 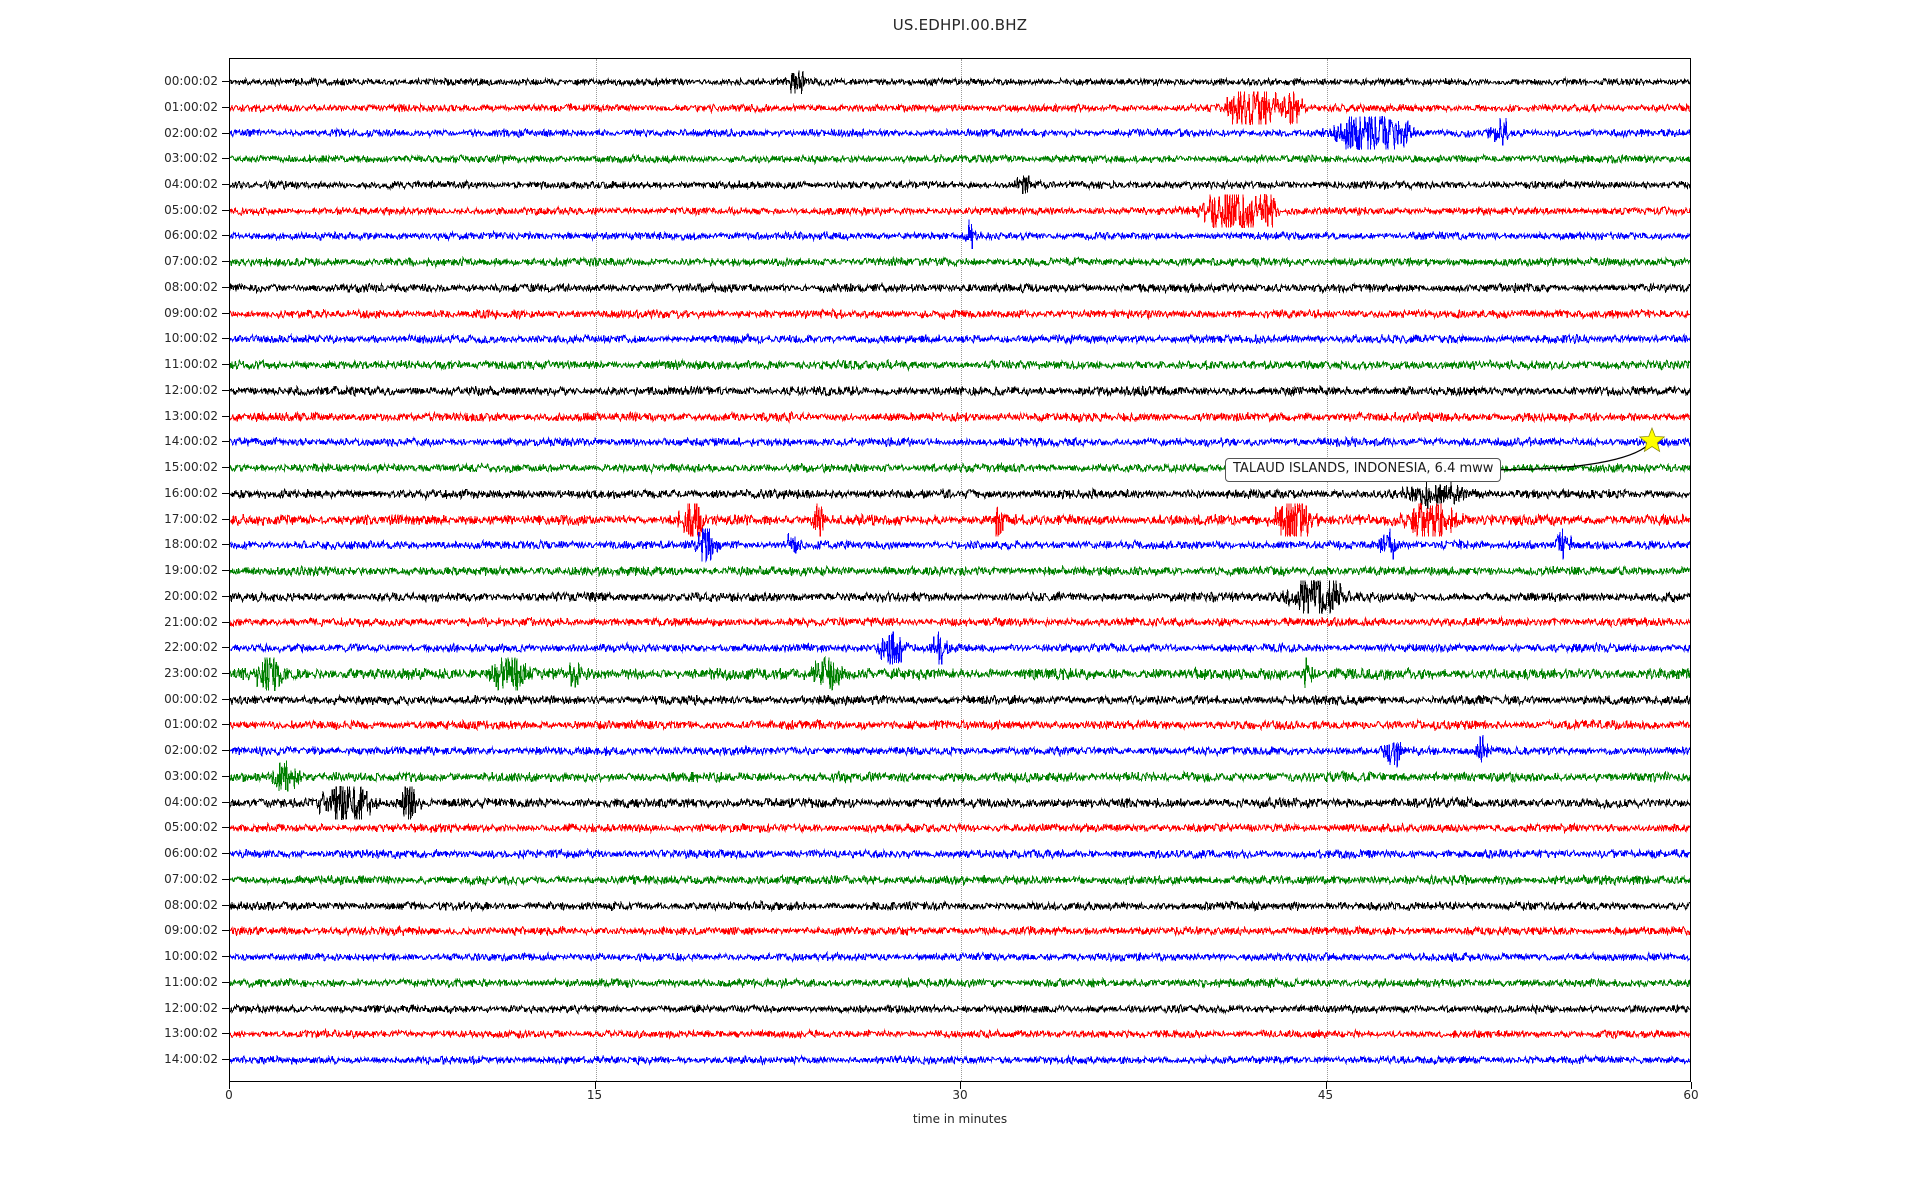 What do you see at coordinates (1325, 1095) in the screenshot?
I see `x-tick-label: 45` at bounding box center [1325, 1095].